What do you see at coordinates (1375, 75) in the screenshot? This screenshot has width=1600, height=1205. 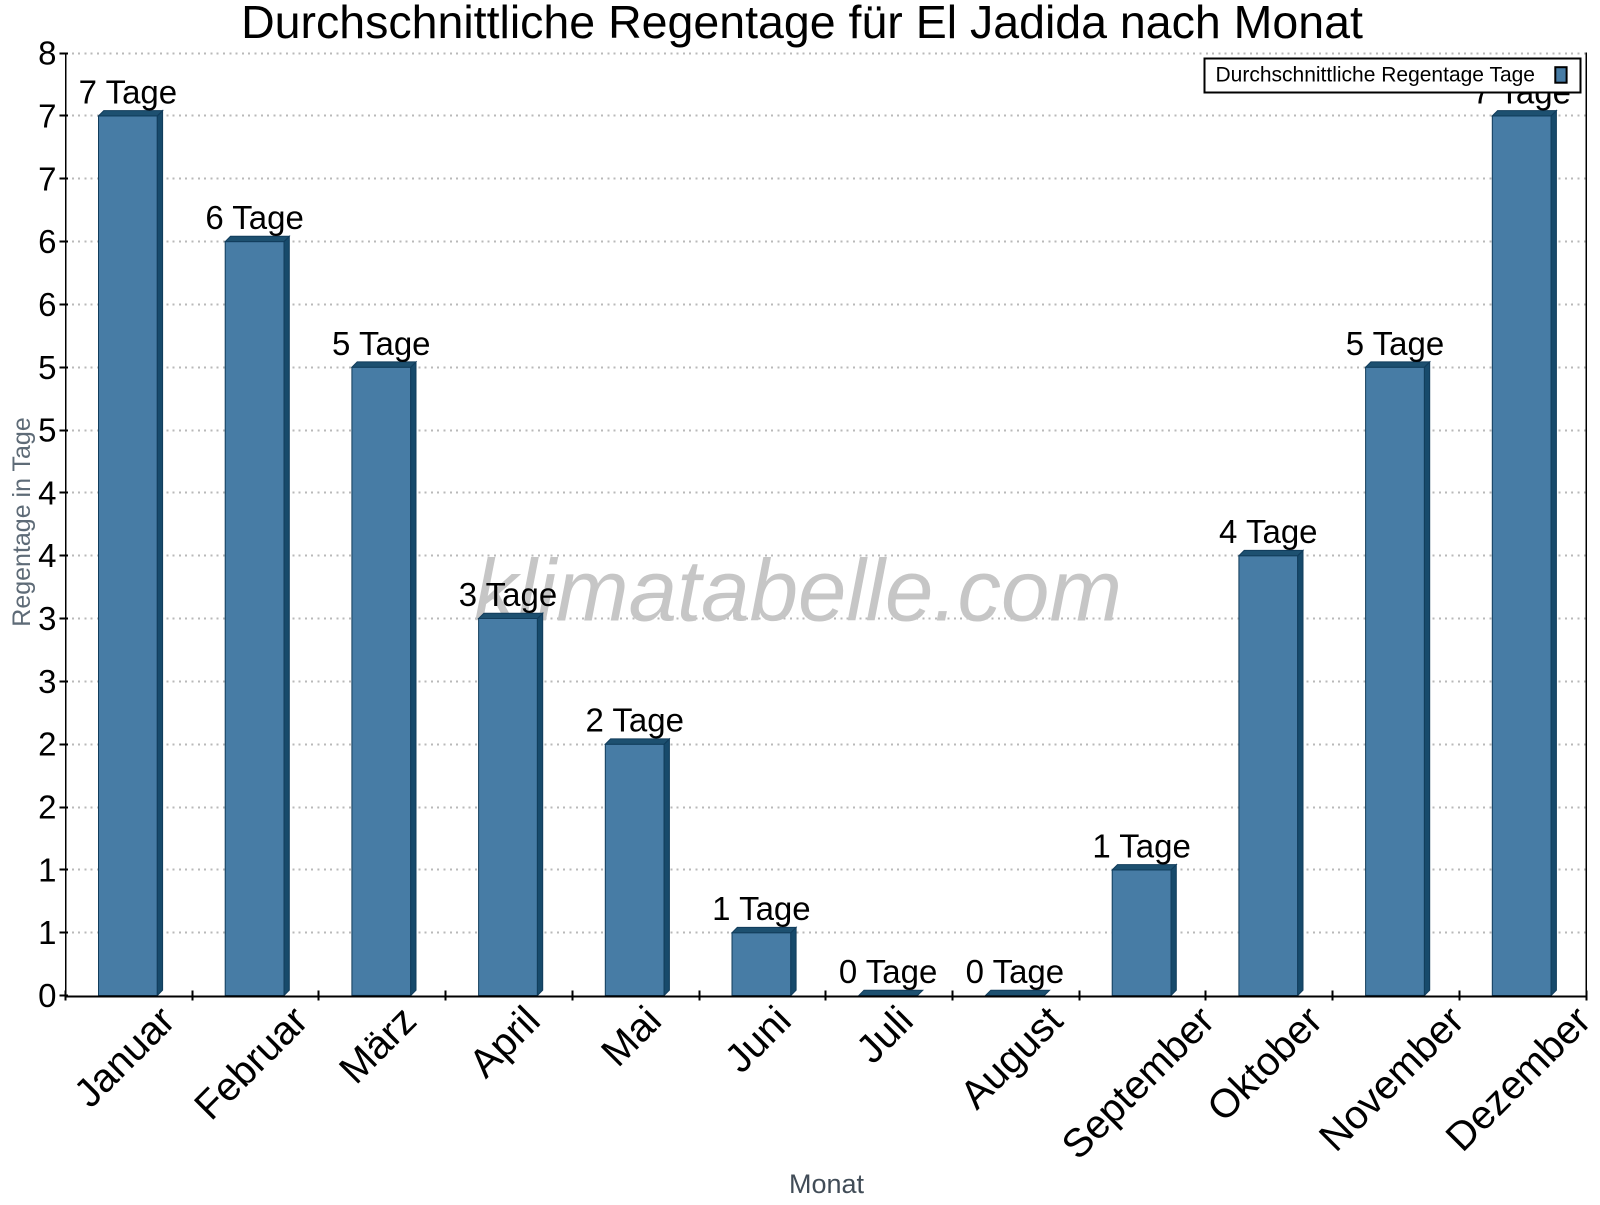 I see `svg-text:Durchschnittliche Regentage Ta: Durchschnittliche Regentage Tage` at bounding box center [1375, 75].